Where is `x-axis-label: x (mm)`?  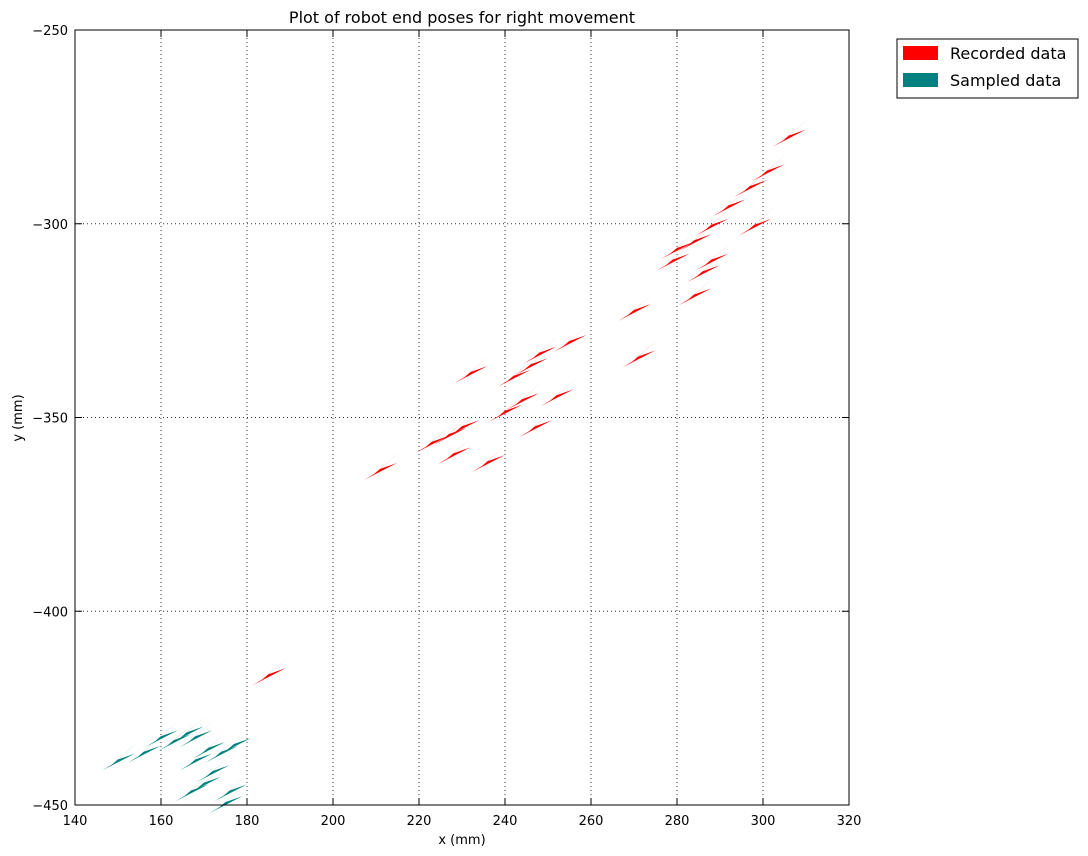
x-axis-label: x (mm) is located at coordinates (461, 840).